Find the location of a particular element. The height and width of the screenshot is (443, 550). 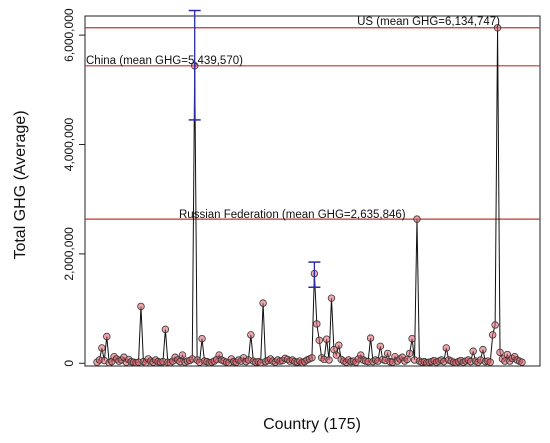

reference-label: China (mean GHG=5,439,570) is located at coordinates (164, 61).